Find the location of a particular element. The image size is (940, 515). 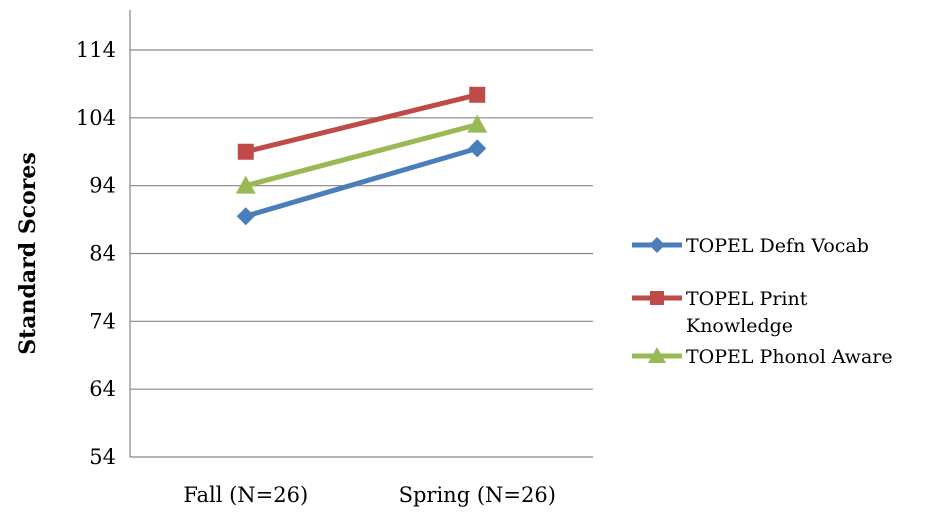

y-tick-label: 104 is located at coordinates (96, 118).